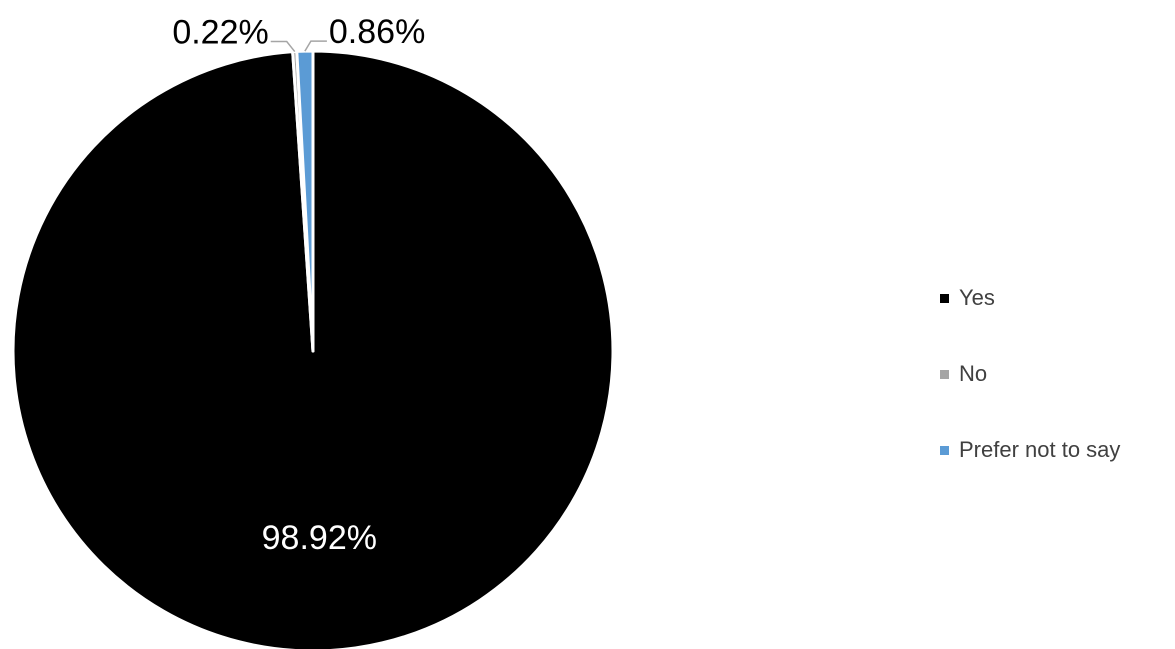  What do you see at coordinates (977, 297) in the screenshot?
I see `legend-label-yes: Yes` at bounding box center [977, 297].